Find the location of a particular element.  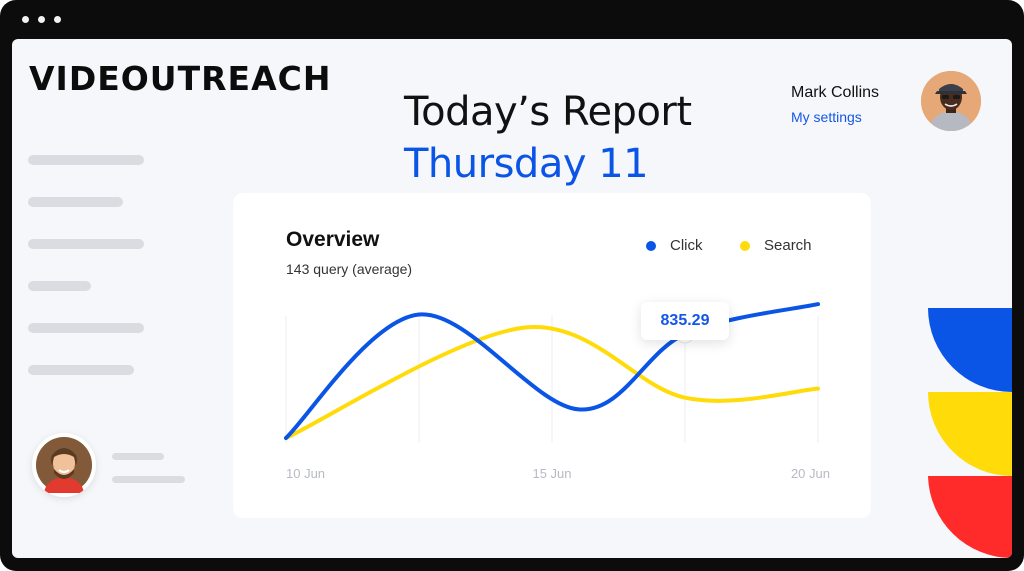

brand-logo: VIDEOUTREACH is located at coordinates (180, 78).